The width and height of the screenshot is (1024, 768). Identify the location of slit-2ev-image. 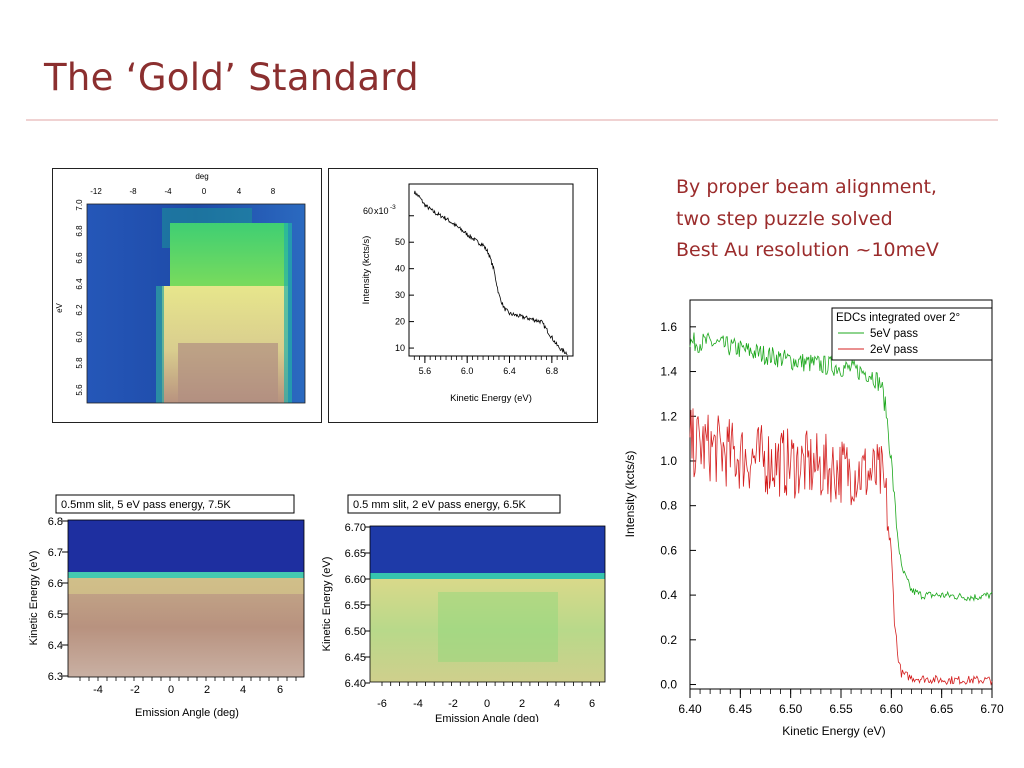
(487, 604).